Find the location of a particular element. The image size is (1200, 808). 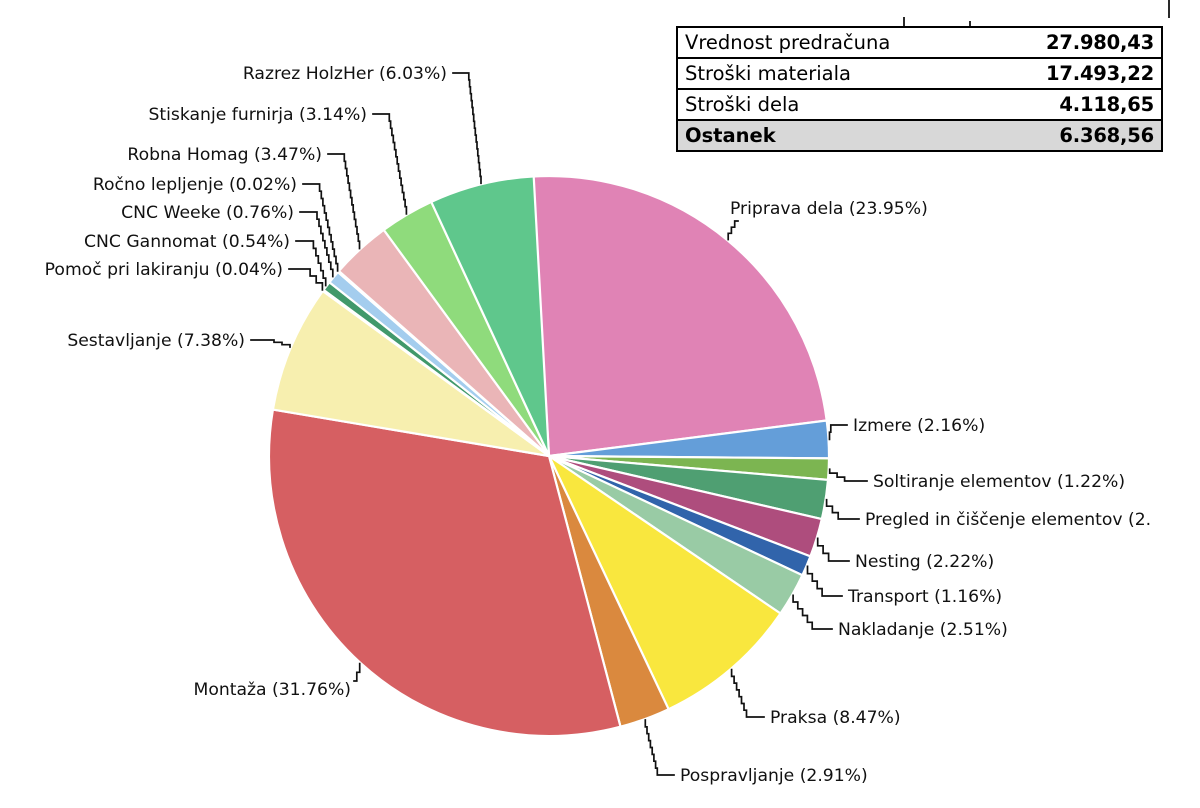

pie-slice-sestavljanje is located at coordinates (411, 373).